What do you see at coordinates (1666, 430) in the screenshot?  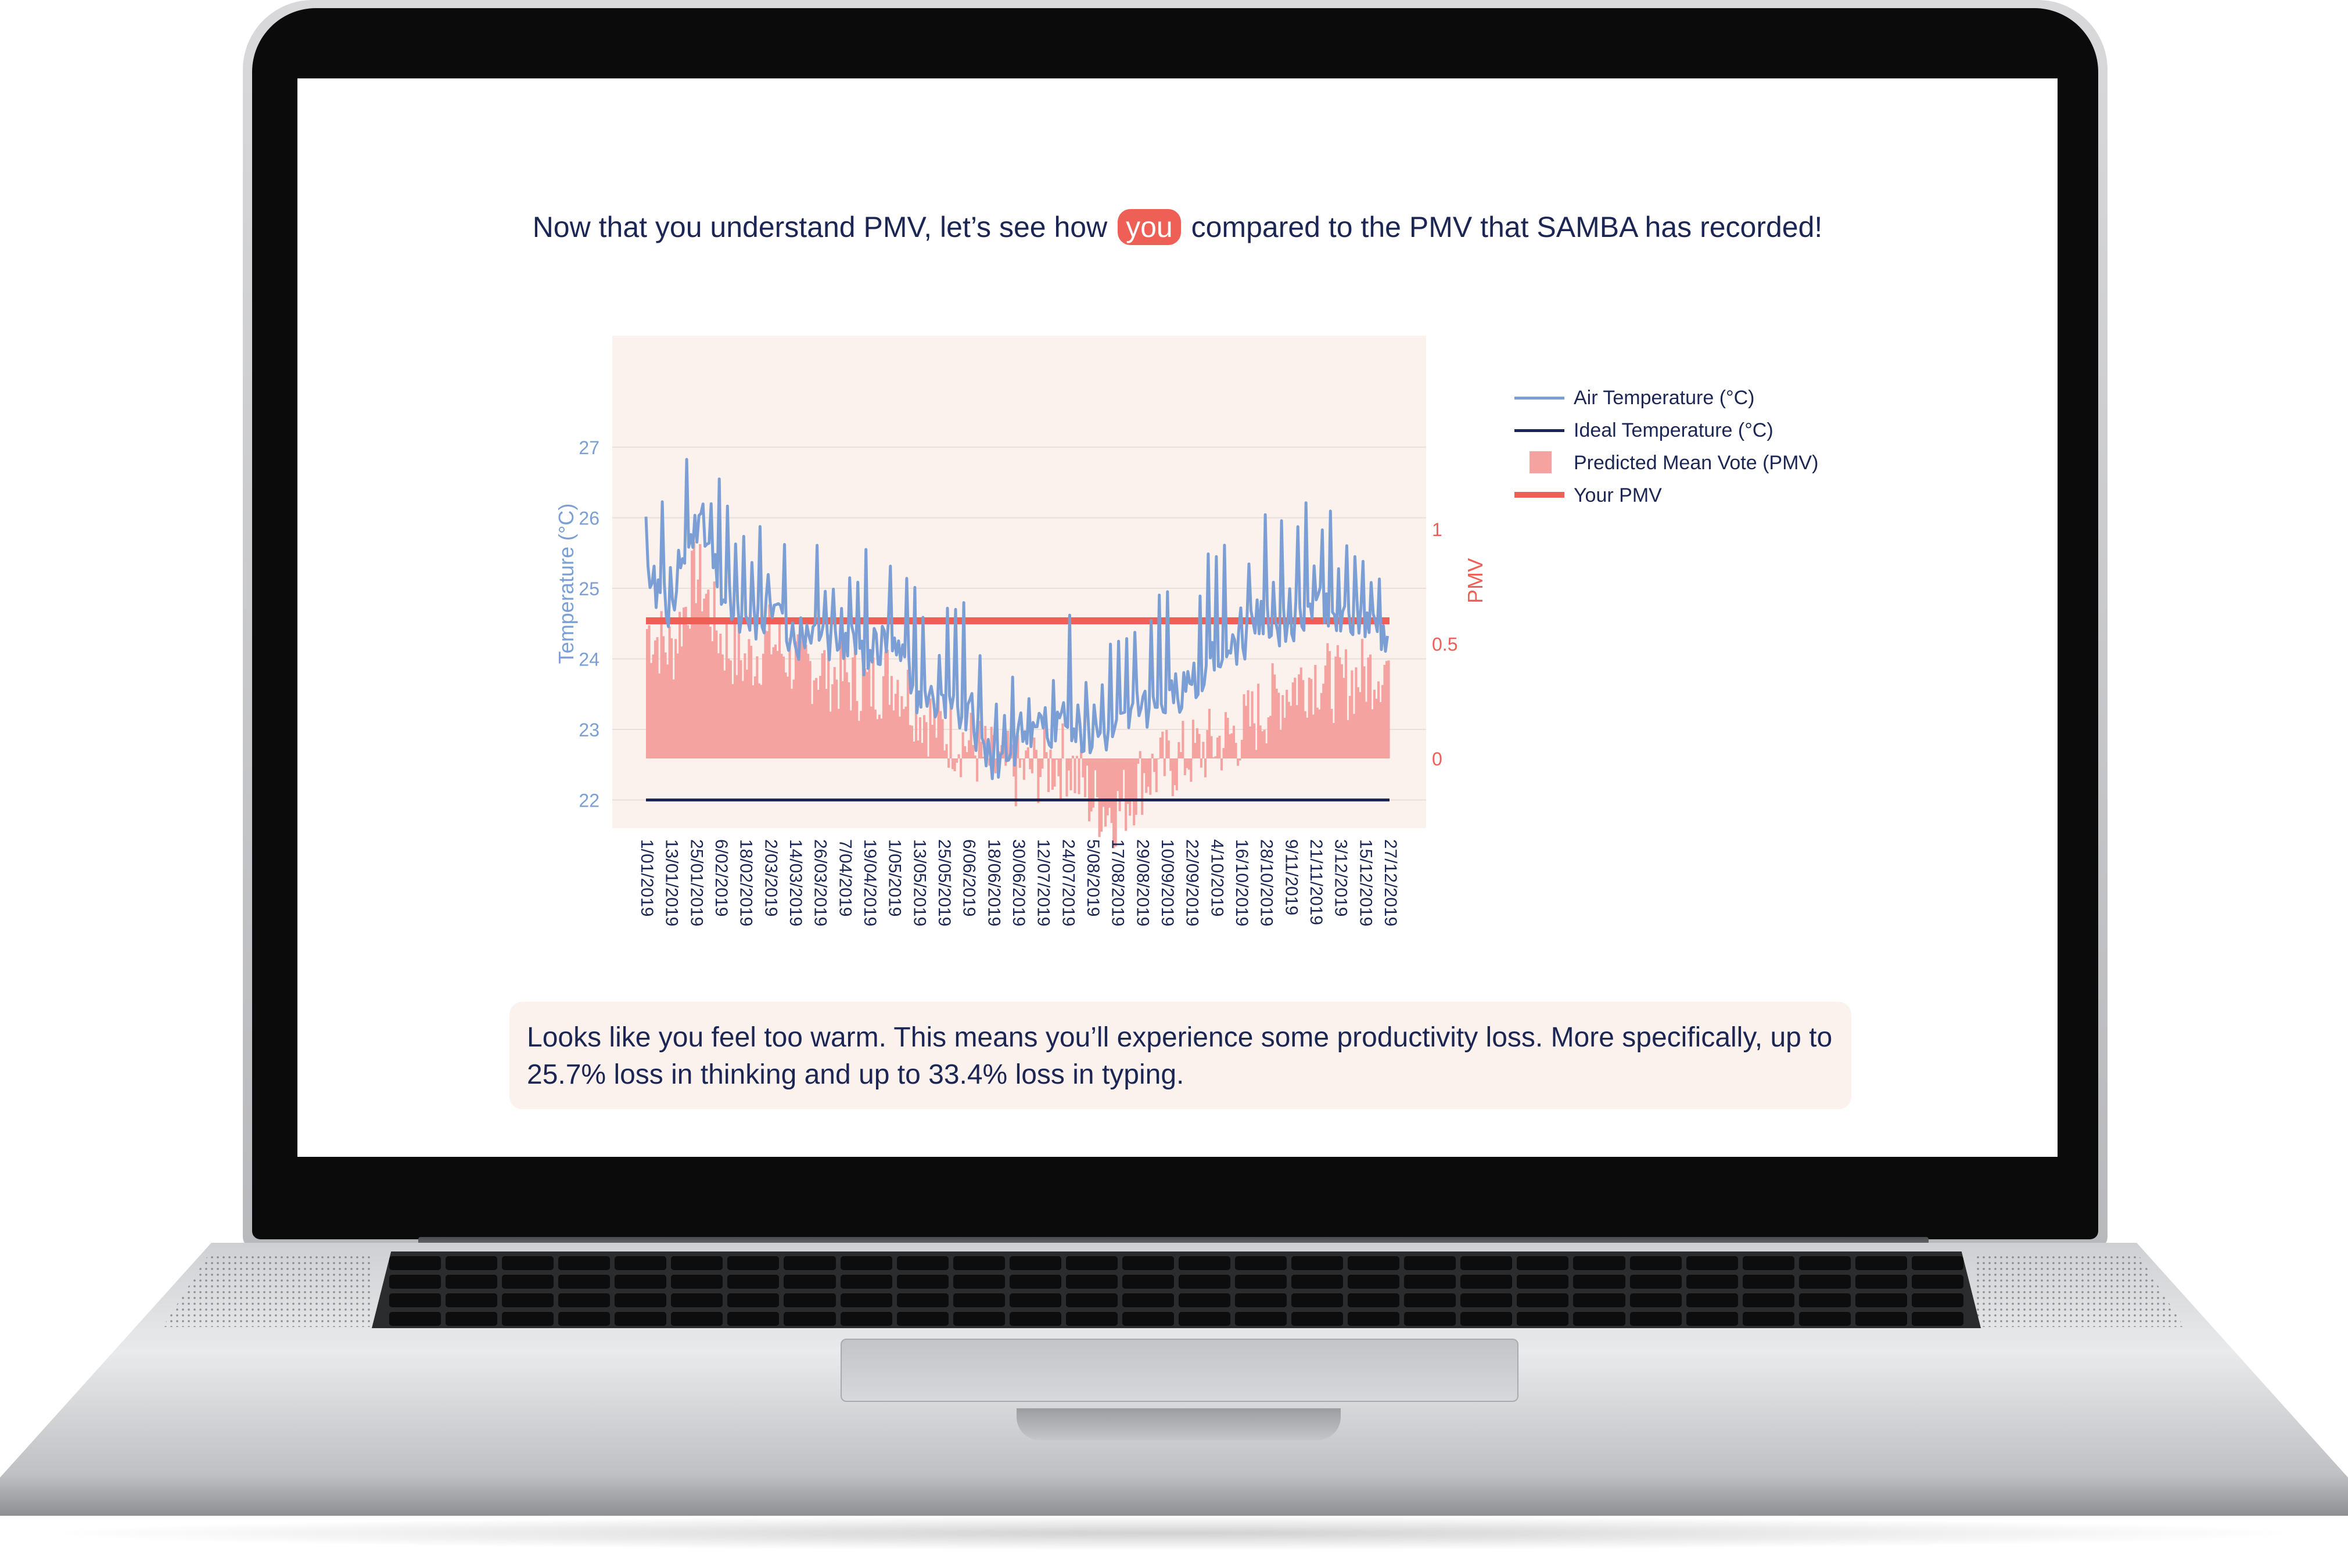 I see `legend-item-ideal-temperature: Ideal Temperature (°C)` at bounding box center [1666, 430].